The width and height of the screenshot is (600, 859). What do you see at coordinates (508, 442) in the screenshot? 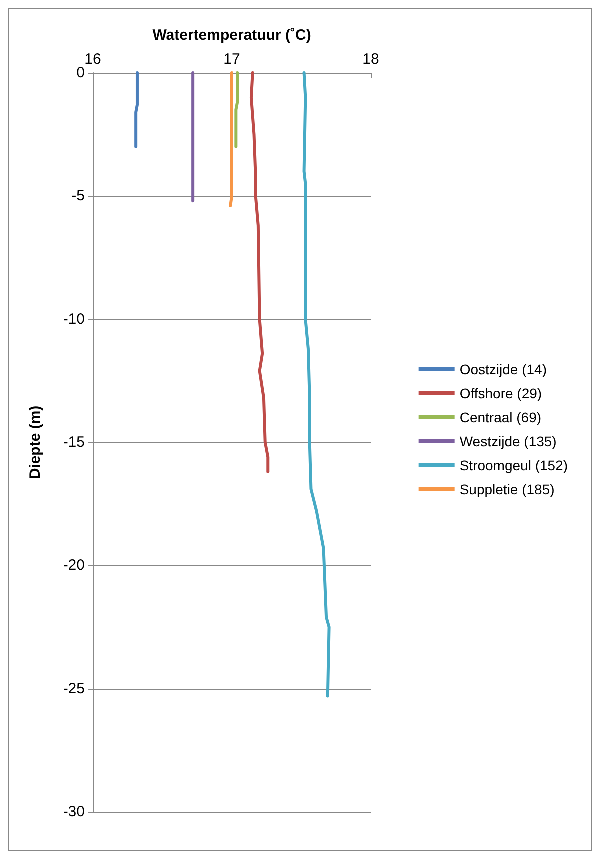
I see `legend-label: Westzijde (135)` at bounding box center [508, 442].